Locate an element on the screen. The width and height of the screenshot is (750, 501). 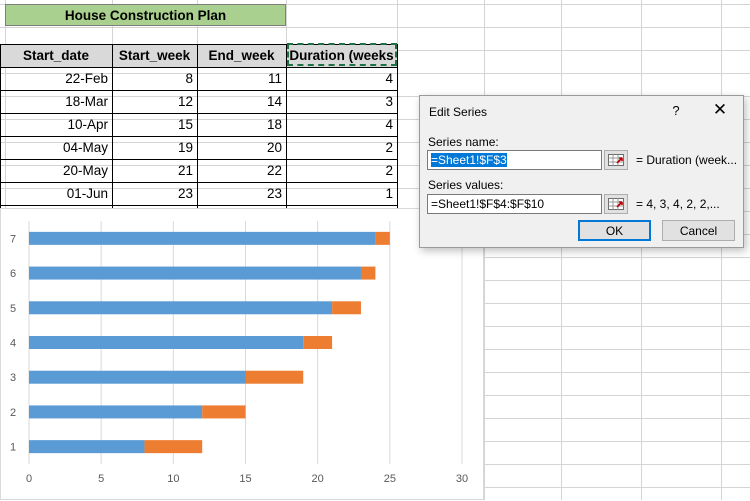
table-cell: 3 is located at coordinates (389, 101).